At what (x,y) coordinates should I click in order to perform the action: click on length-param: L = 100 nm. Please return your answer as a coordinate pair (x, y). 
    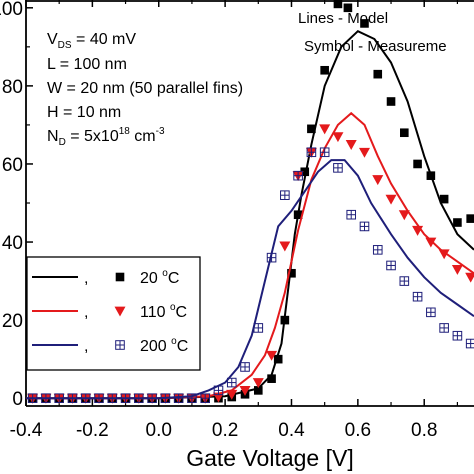
    Looking at the image, I should click on (87, 64).